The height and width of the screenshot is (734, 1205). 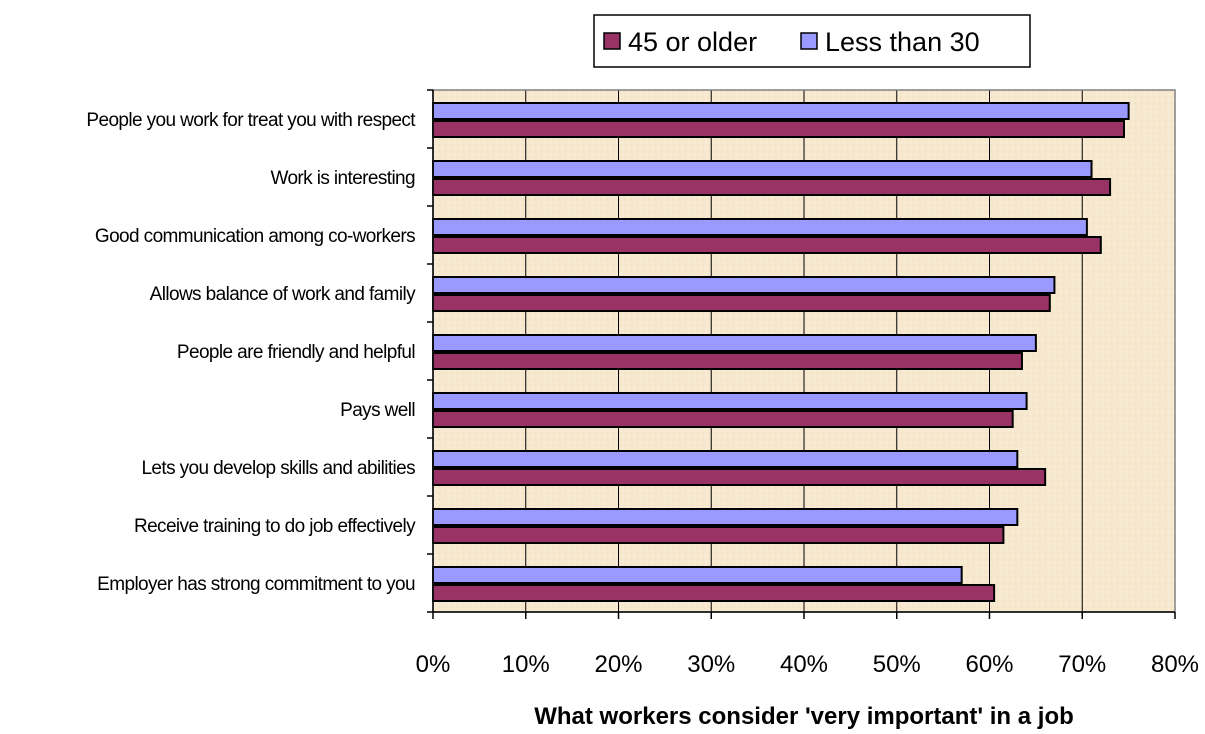 I want to click on category-label: Lets you develop skills and abilities, so click(x=278, y=468).